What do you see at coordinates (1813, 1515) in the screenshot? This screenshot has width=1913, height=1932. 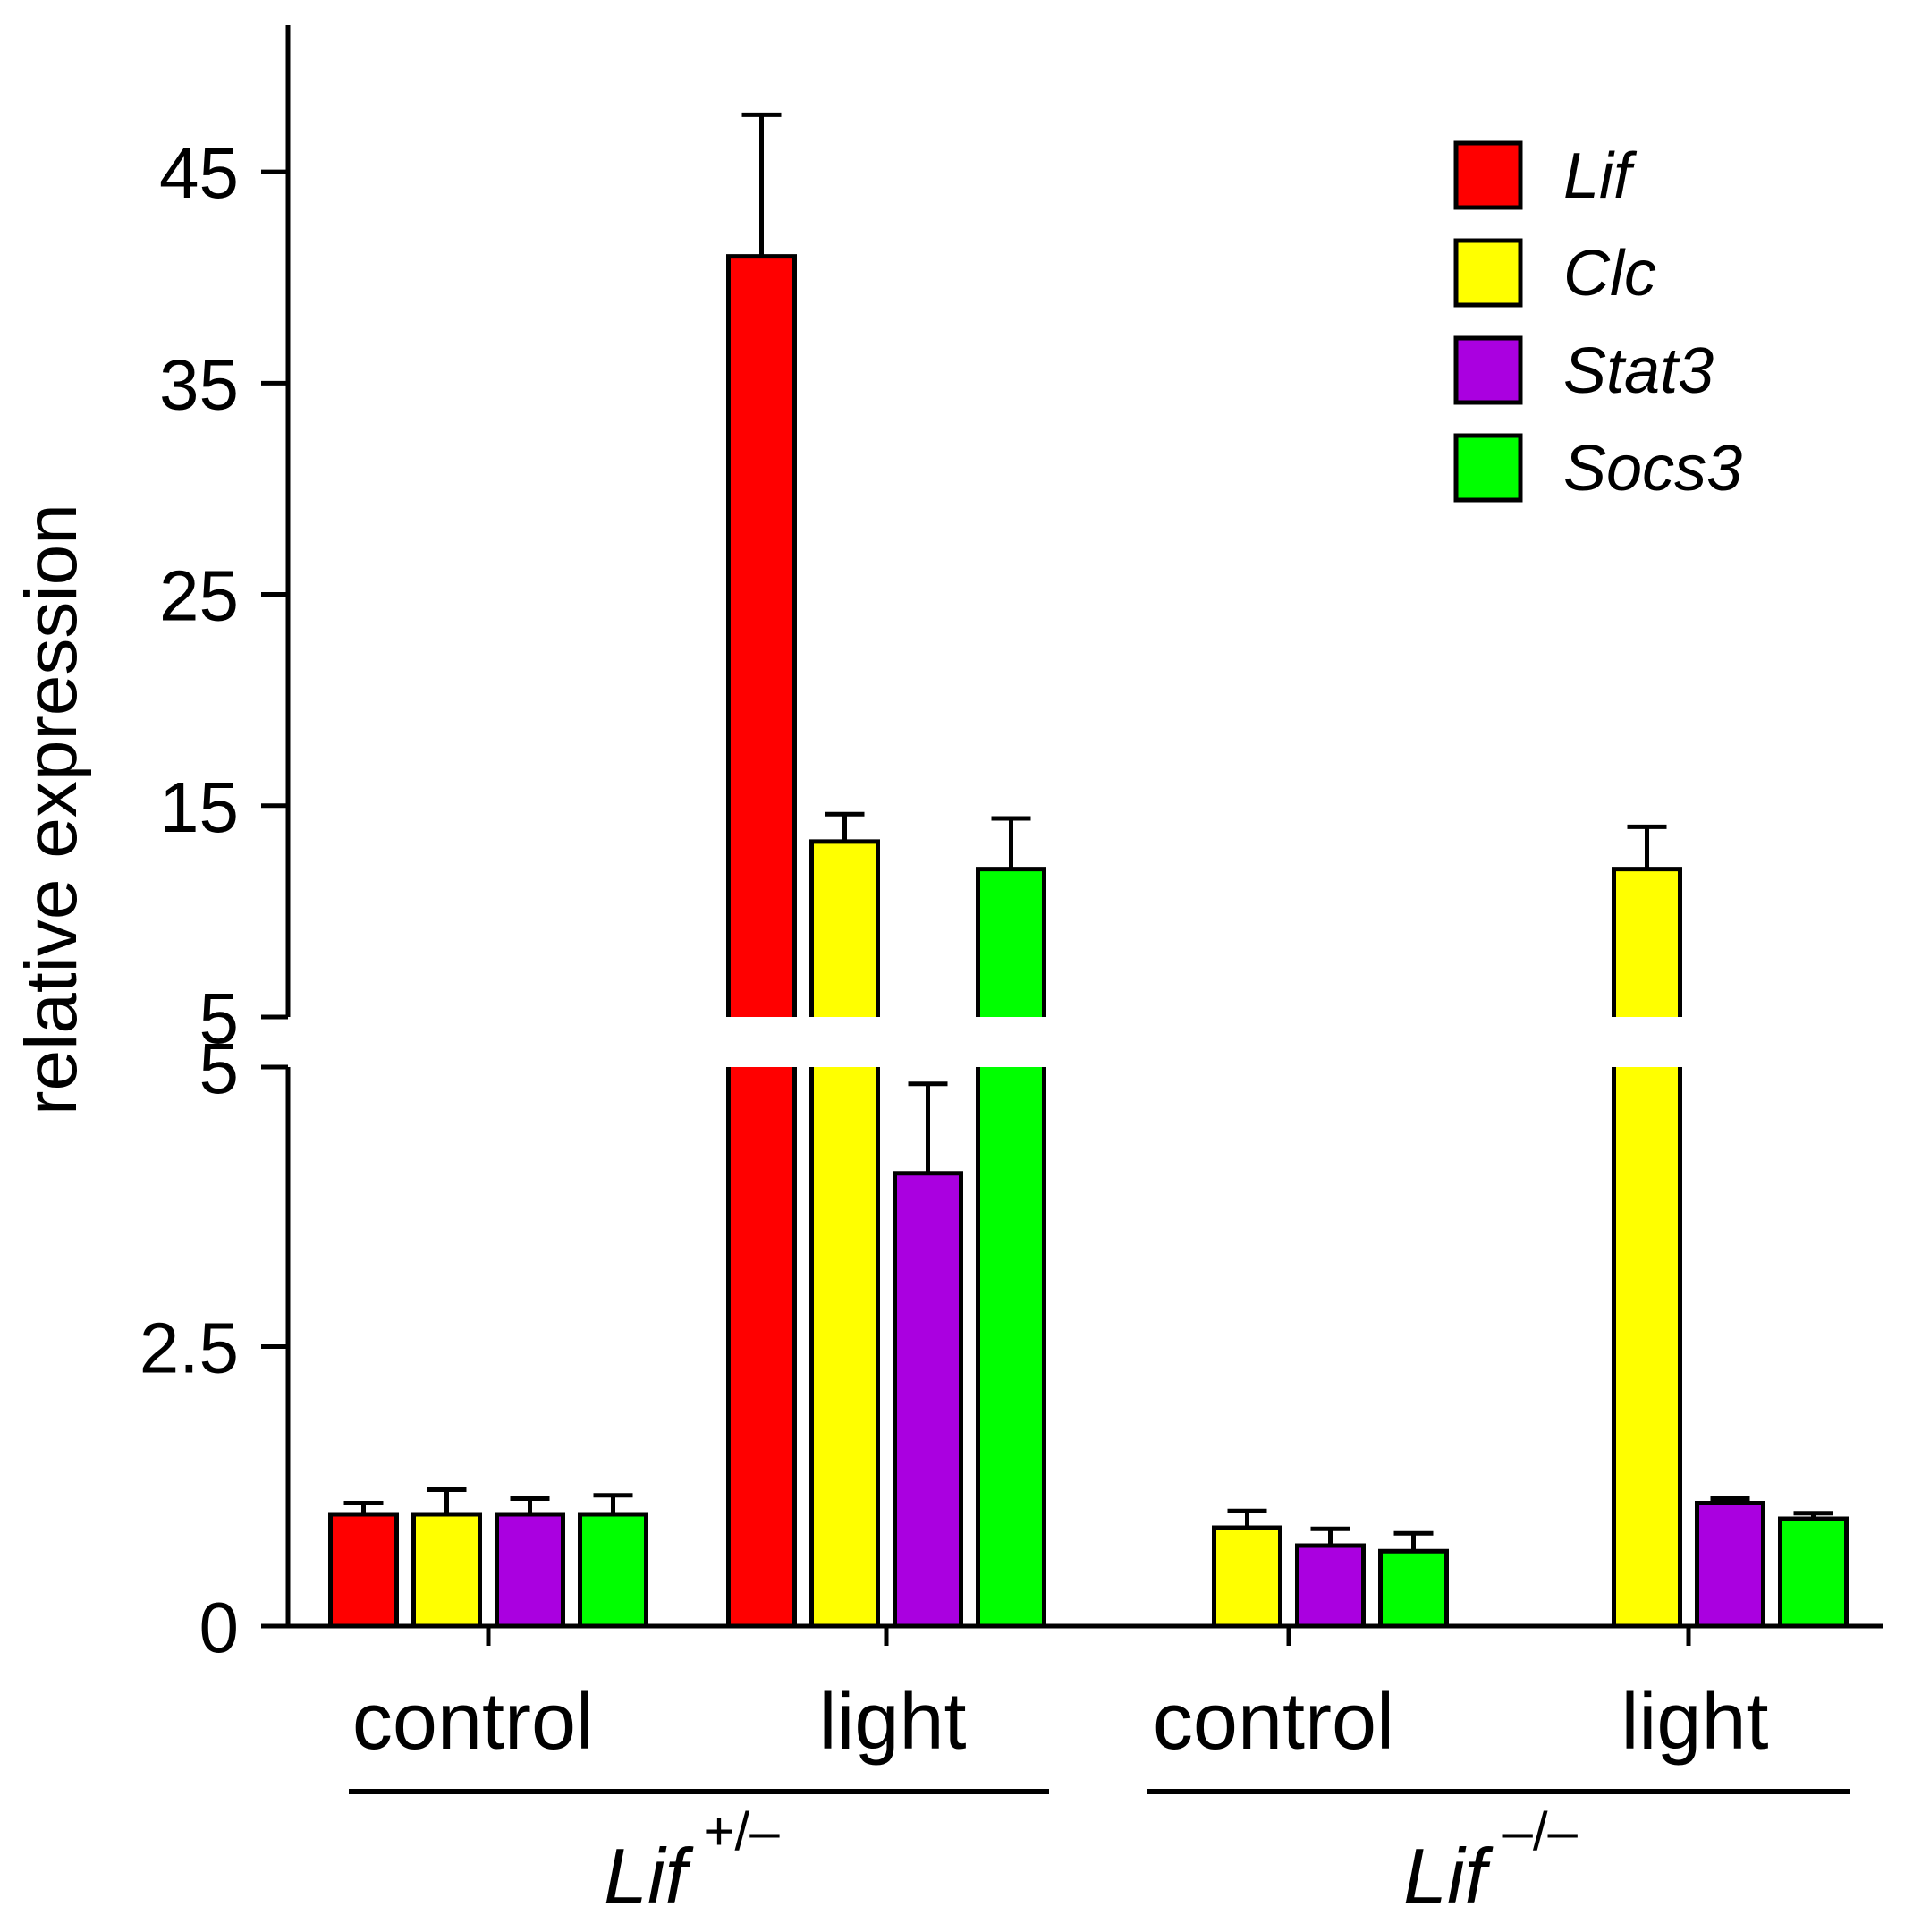 I see `error-bar-socs3-cat3` at bounding box center [1813, 1515].